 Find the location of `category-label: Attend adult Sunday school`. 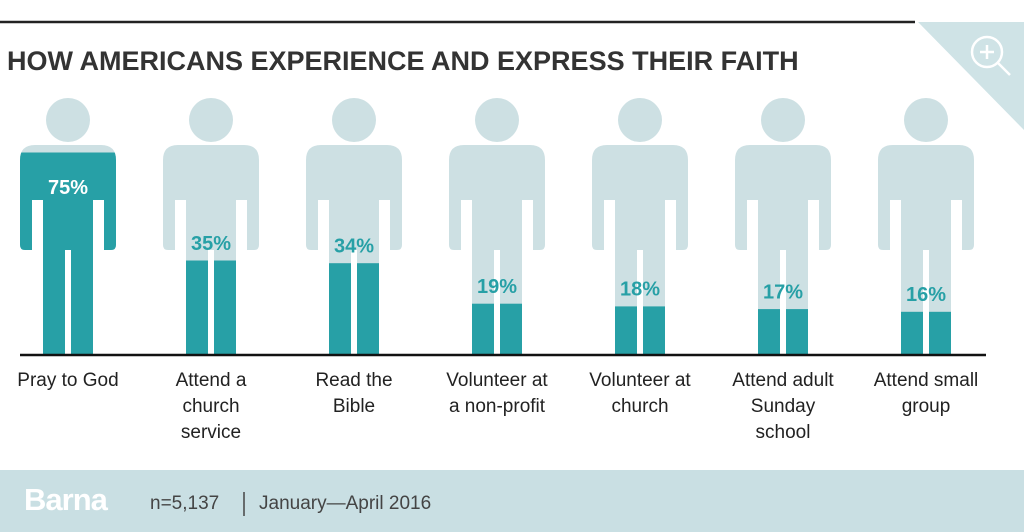

category-label: Attend adult Sunday school is located at coordinates (783, 406).